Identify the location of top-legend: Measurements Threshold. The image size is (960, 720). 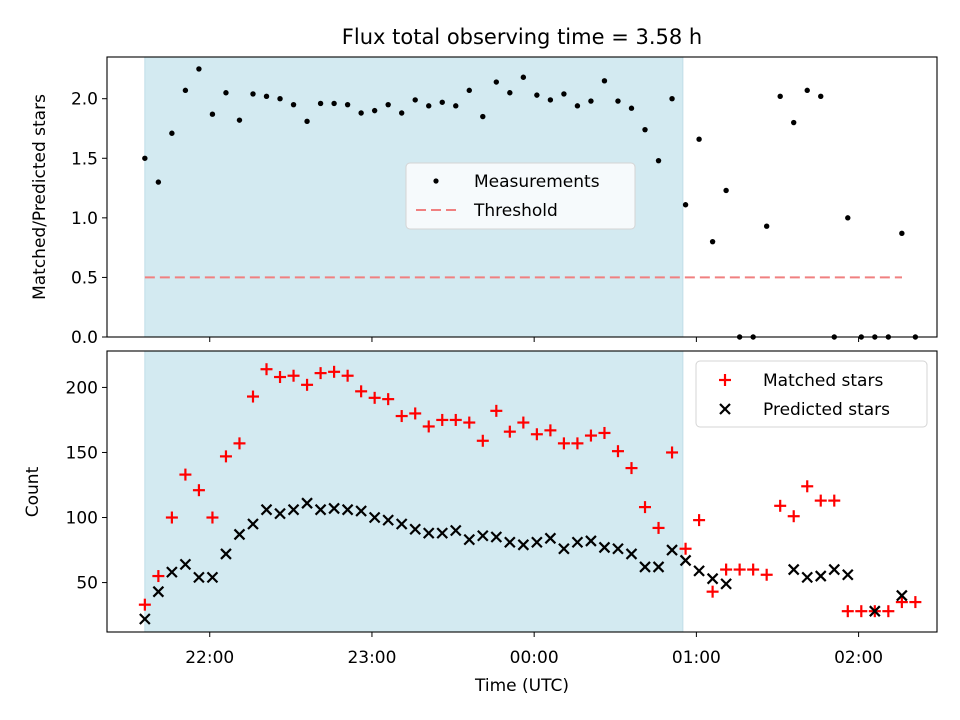
(520, 196).